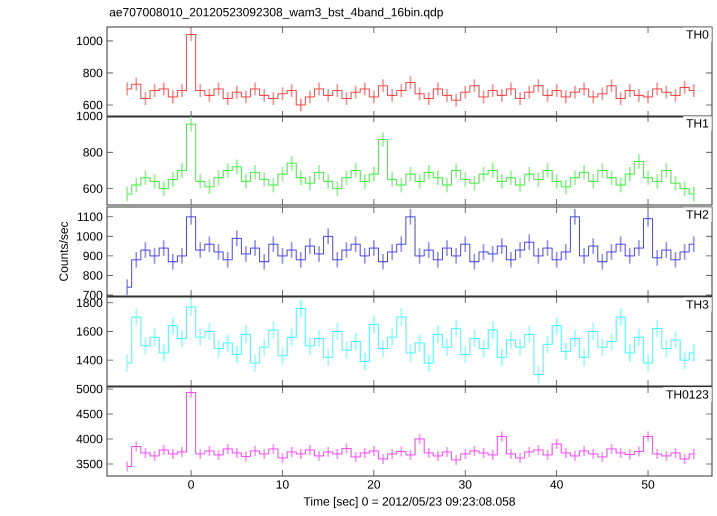 The width and height of the screenshot is (717, 516). I want to click on text: TH2, so click(697, 214).